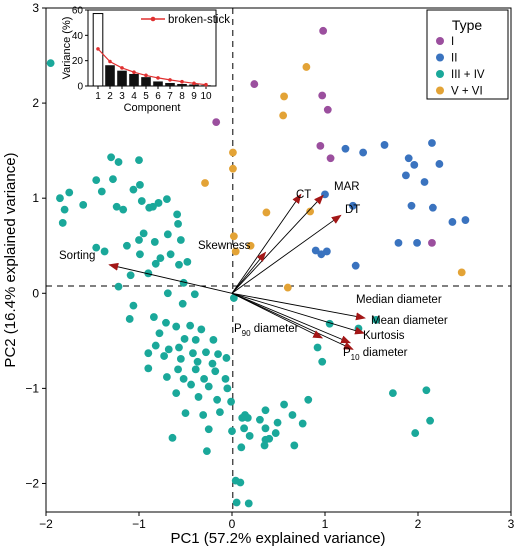 The image size is (522, 550). Describe the element at coordinates (452, 42) in the screenshot. I see `legend-label: I` at that location.